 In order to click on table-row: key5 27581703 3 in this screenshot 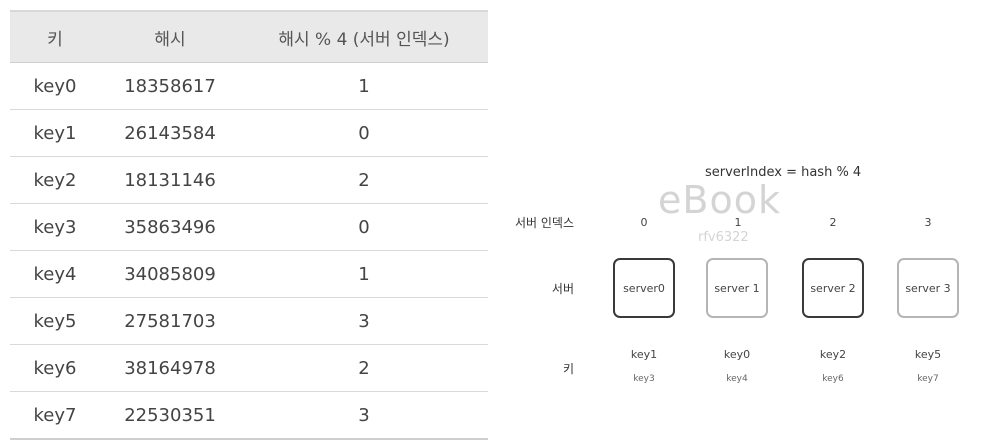, I will do `click(249, 321)`.